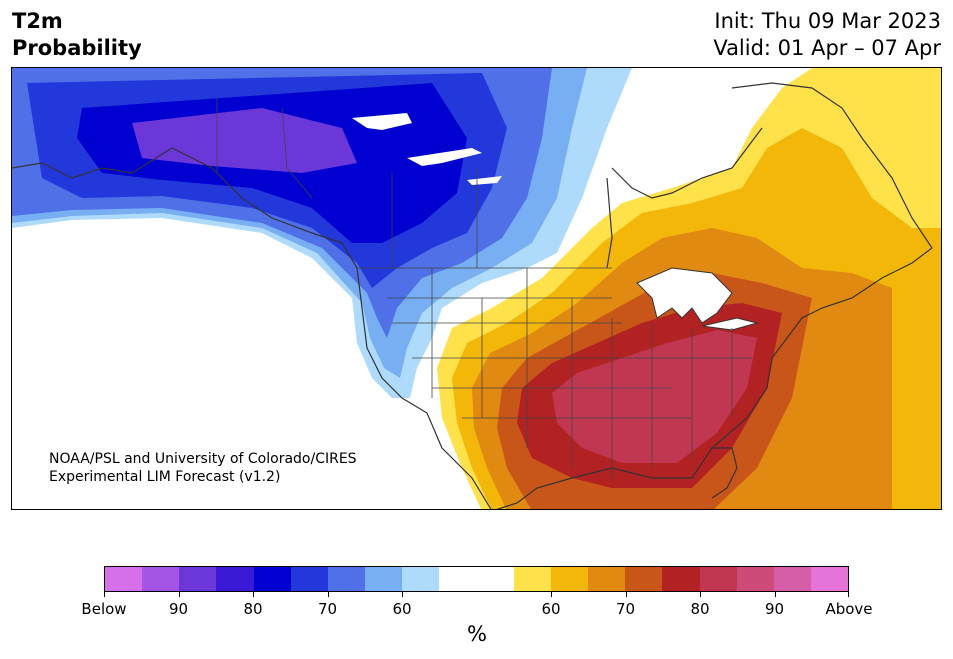 The width and height of the screenshot is (953, 659). I want to click on great-bear-lake, so click(444, 157).